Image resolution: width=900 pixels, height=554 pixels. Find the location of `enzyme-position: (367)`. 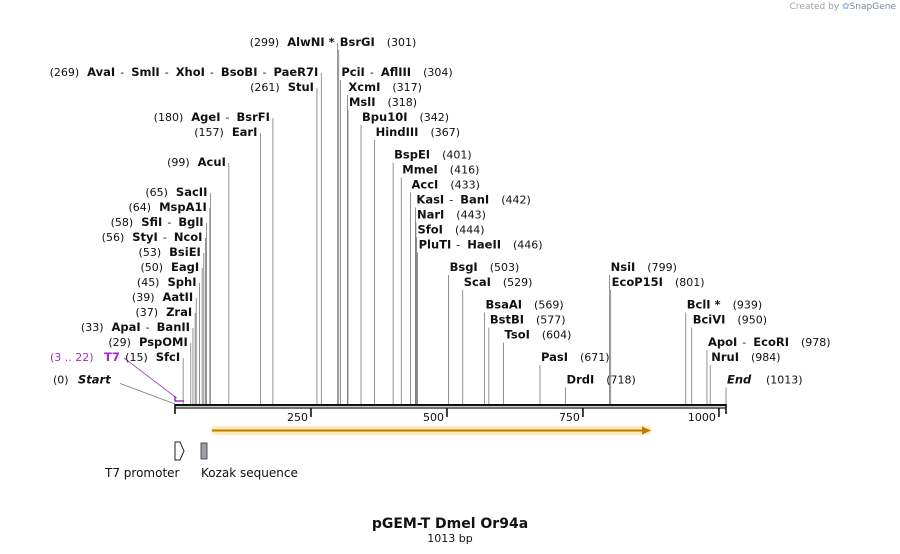

enzyme-position: (367) is located at coordinates (445, 132).